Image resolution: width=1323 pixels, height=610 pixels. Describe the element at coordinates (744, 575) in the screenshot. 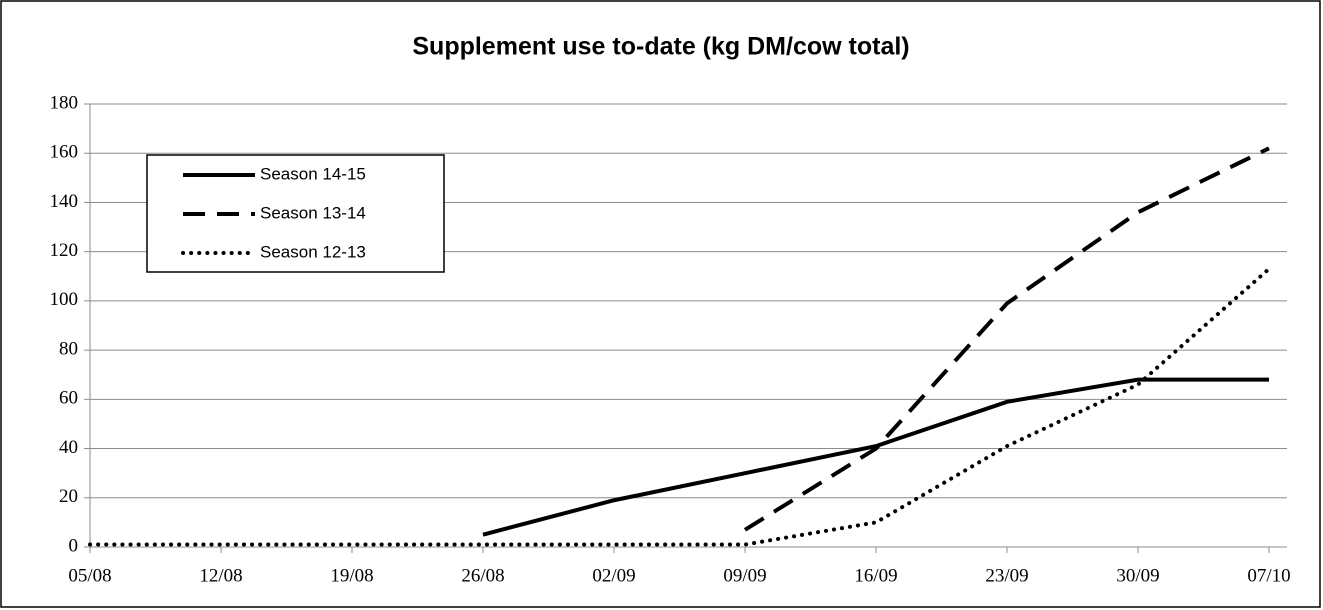

I see `x-tick-label: 09/09` at that location.